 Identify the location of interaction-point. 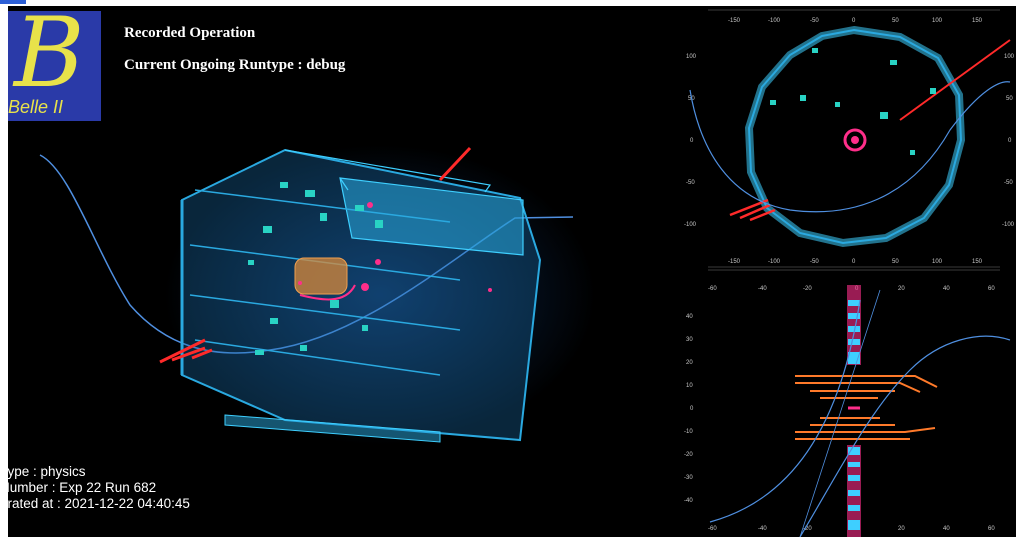
(855, 140).